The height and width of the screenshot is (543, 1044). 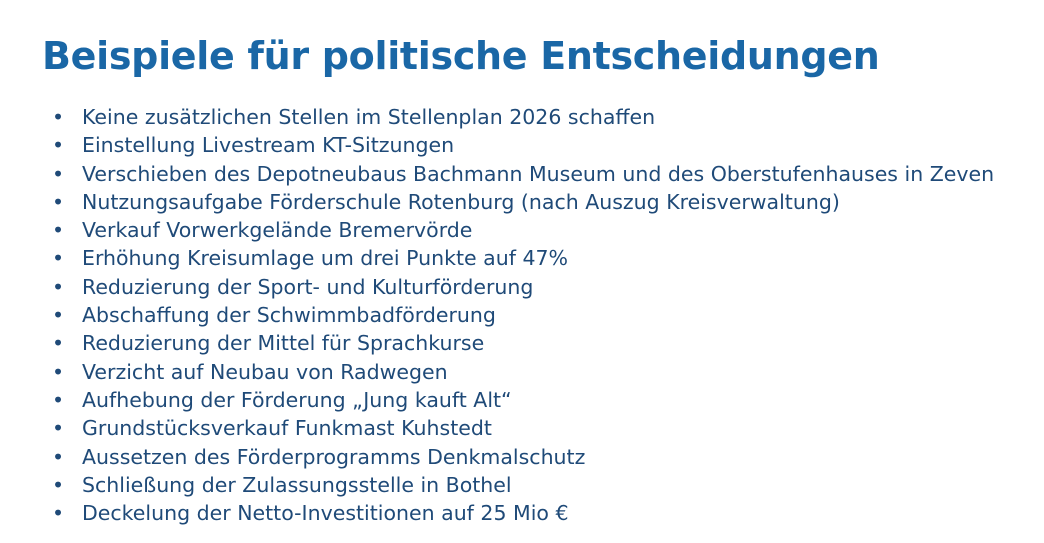 What do you see at coordinates (289, 315) in the screenshot?
I see `bullet-text: Abschaffung der Schwimmbadförderung` at bounding box center [289, 315].